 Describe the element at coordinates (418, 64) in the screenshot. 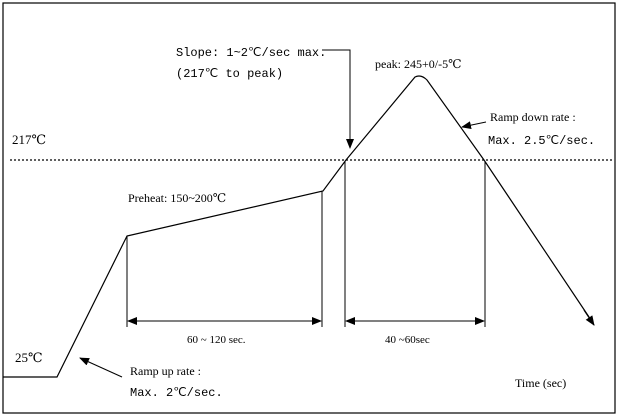

I see `peak-label: peak: 245+0/-5℃` at that location.